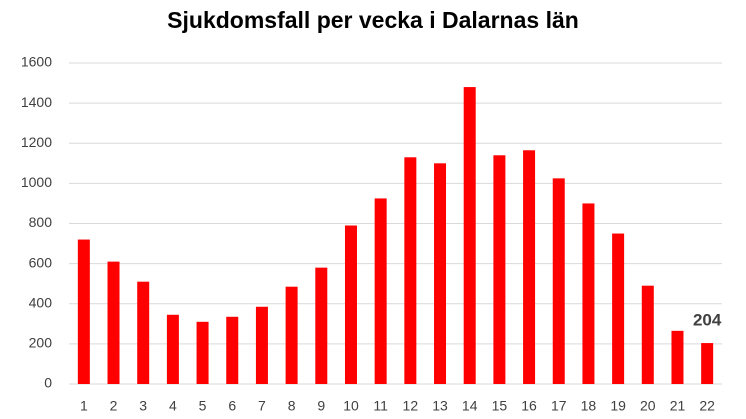 This screenshot has width=746, height=419. I want to click on y-tick-label: 1600, so click(36, 62).